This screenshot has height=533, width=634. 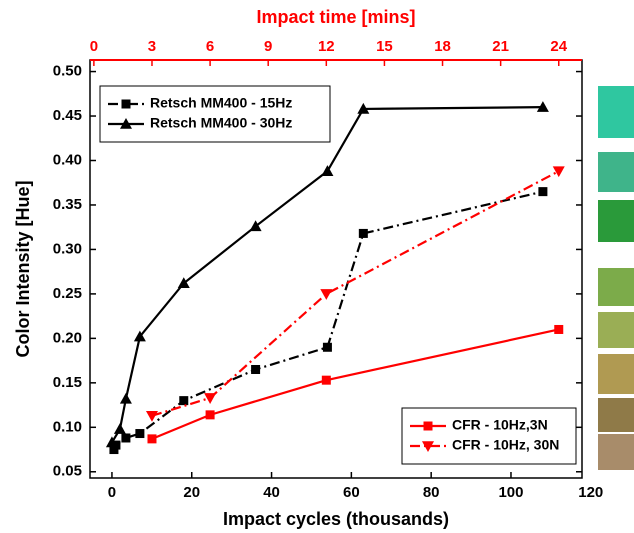 What do you see at coordinates (152, 46) in the screenshot?
I see `x2-tick-label: 3` at bounding box center [152, 46].